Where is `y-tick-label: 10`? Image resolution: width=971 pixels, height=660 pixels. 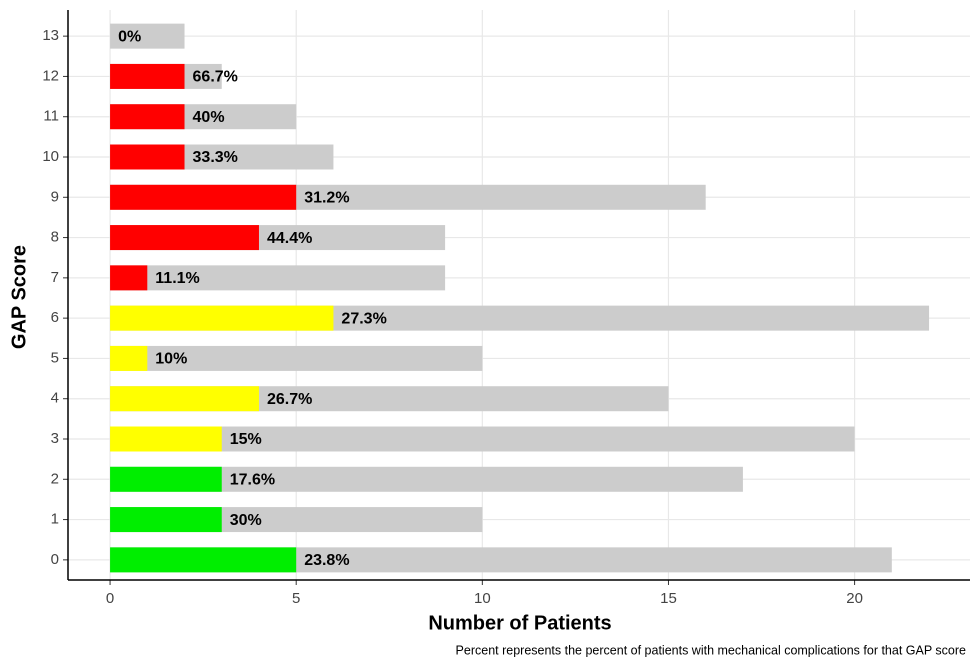
y-tick-label: 10 is located at coordinates (50, 156).